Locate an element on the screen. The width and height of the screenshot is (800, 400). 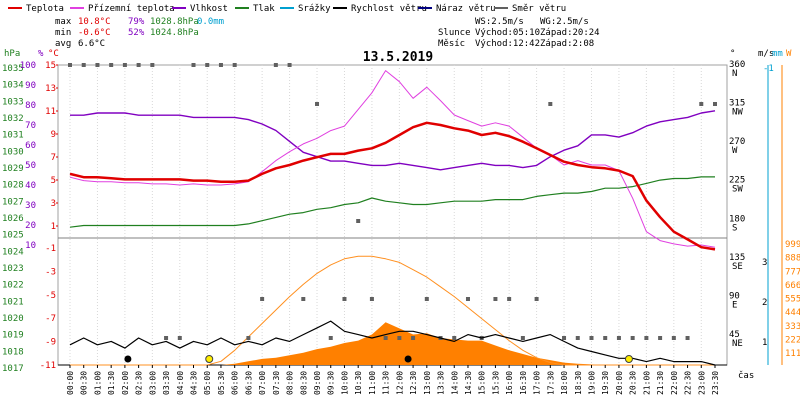
x-tick-label-12: 06:00 is located at coordinates (235, 383).